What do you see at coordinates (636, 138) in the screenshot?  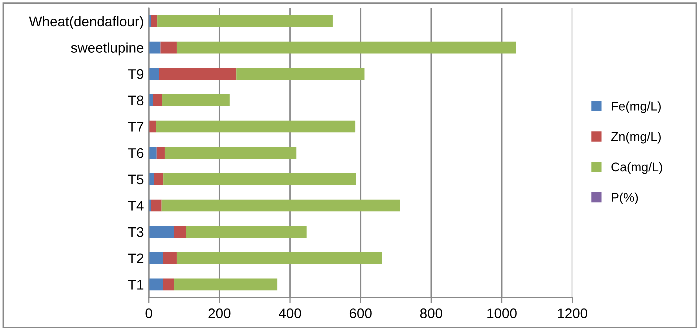 I see `legend-label: Zn(mg/L)` at bounding box center [636, 138].